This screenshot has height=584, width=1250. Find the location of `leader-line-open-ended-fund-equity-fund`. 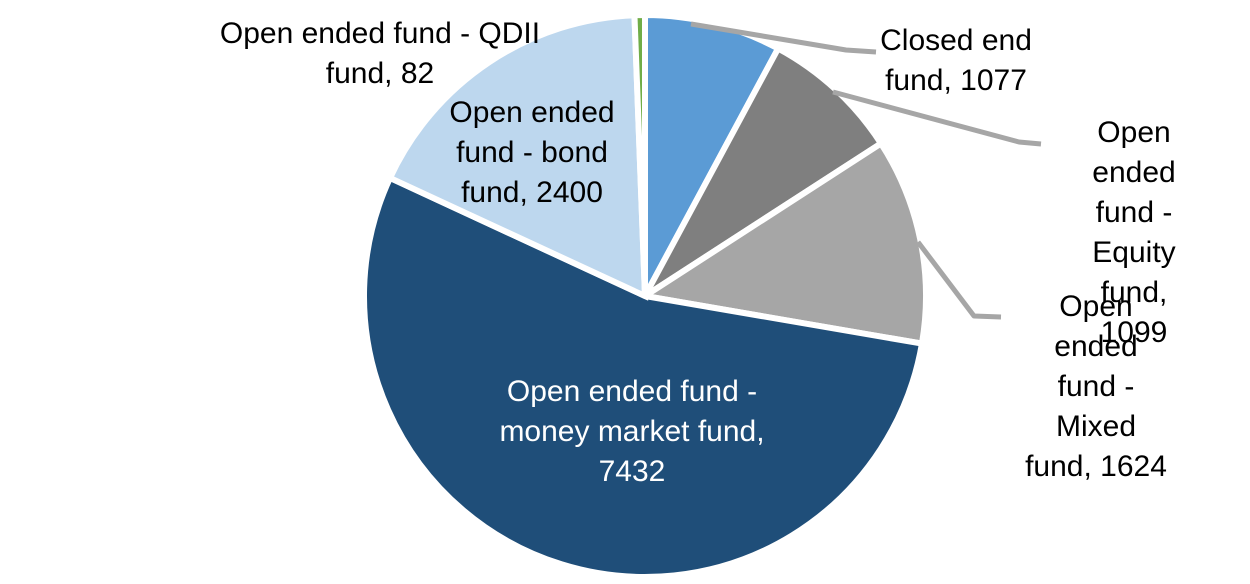

leader-line-open-ended-fund-equity-fund is located at coordinates (937, 118).